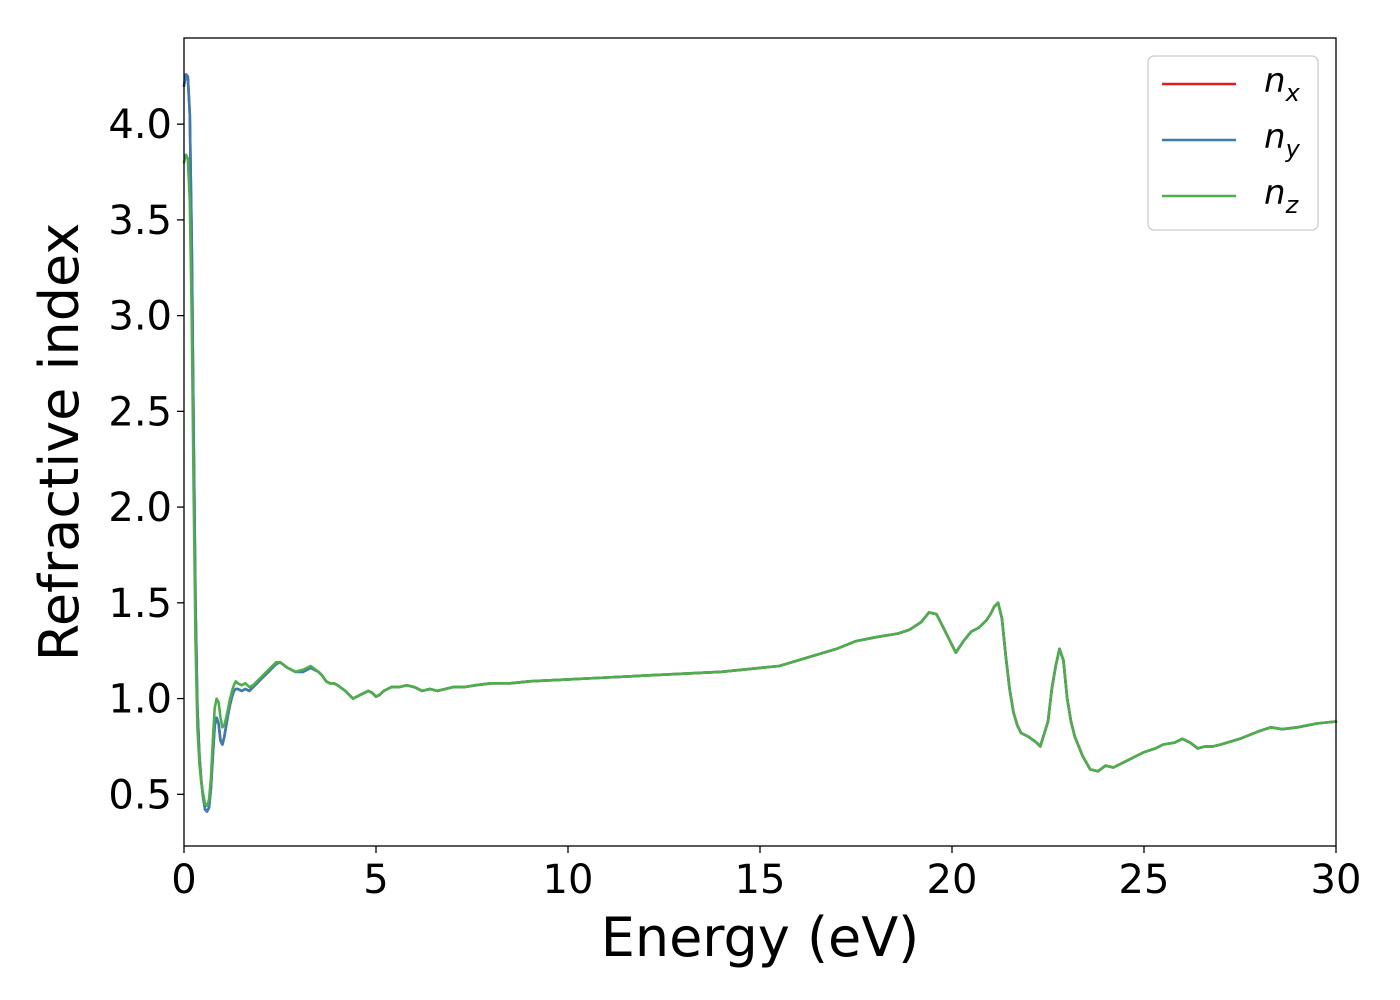  Describe the element at coordinates (952, 880) in the screenshot. I see `x-tick-label: 20` at that location.